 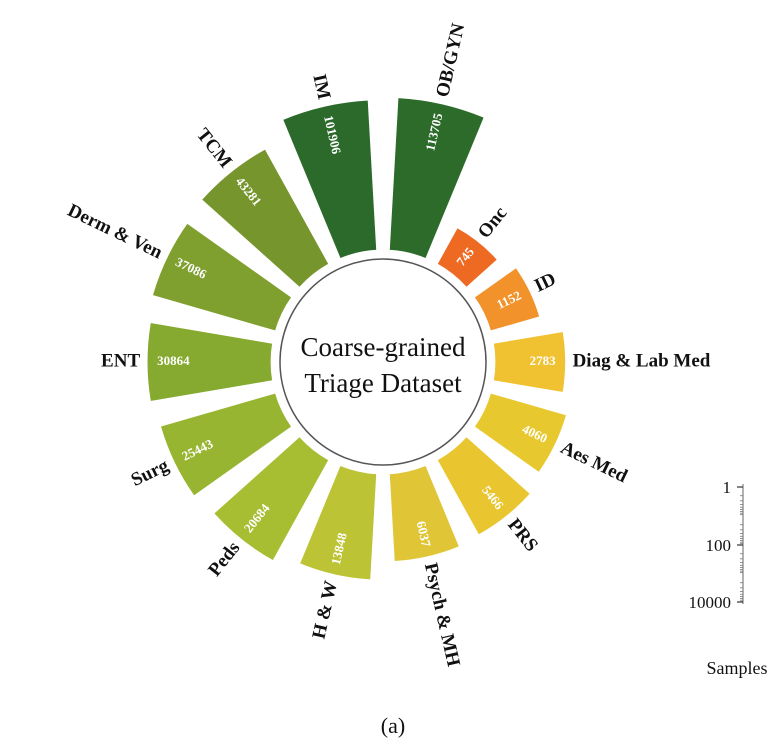 I want to click on value-label-psych-mh: 6037, so click(x=424, y=534).